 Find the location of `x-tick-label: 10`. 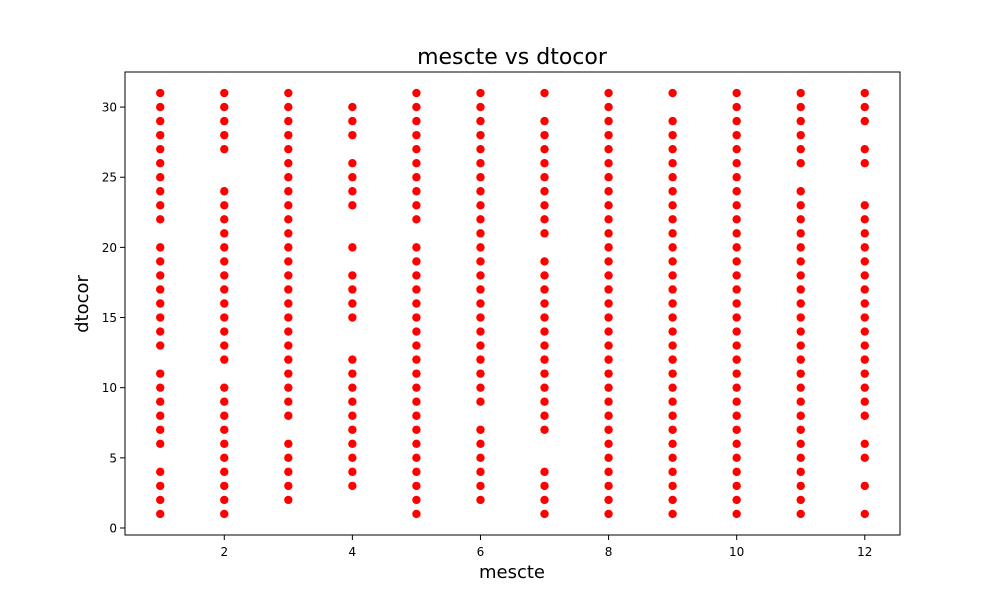

x-tick-label: 10 is located at coordinates (736, 552).